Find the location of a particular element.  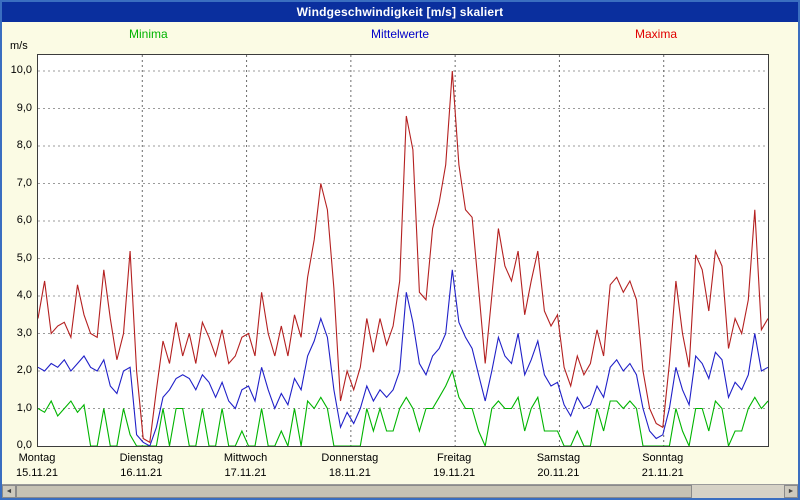

x-day-label: Donnerstag 18.11.21 is located at coordinates (349, 466).